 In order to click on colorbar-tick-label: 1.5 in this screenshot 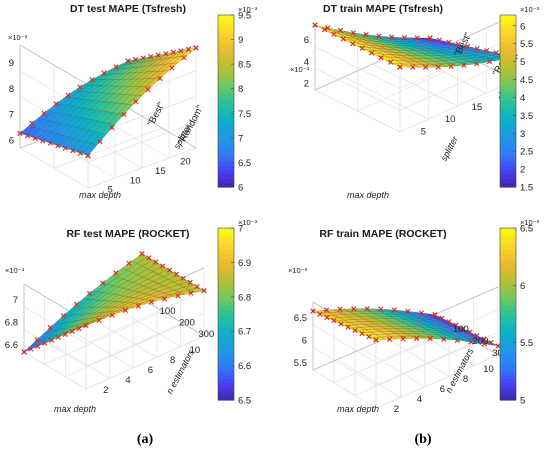, I will do `click(526, 188)`.